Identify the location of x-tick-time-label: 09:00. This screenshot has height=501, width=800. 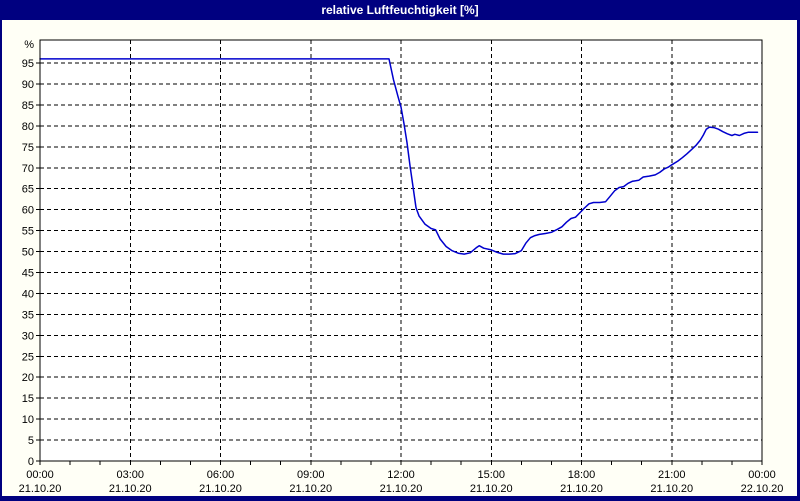
(311, 475).